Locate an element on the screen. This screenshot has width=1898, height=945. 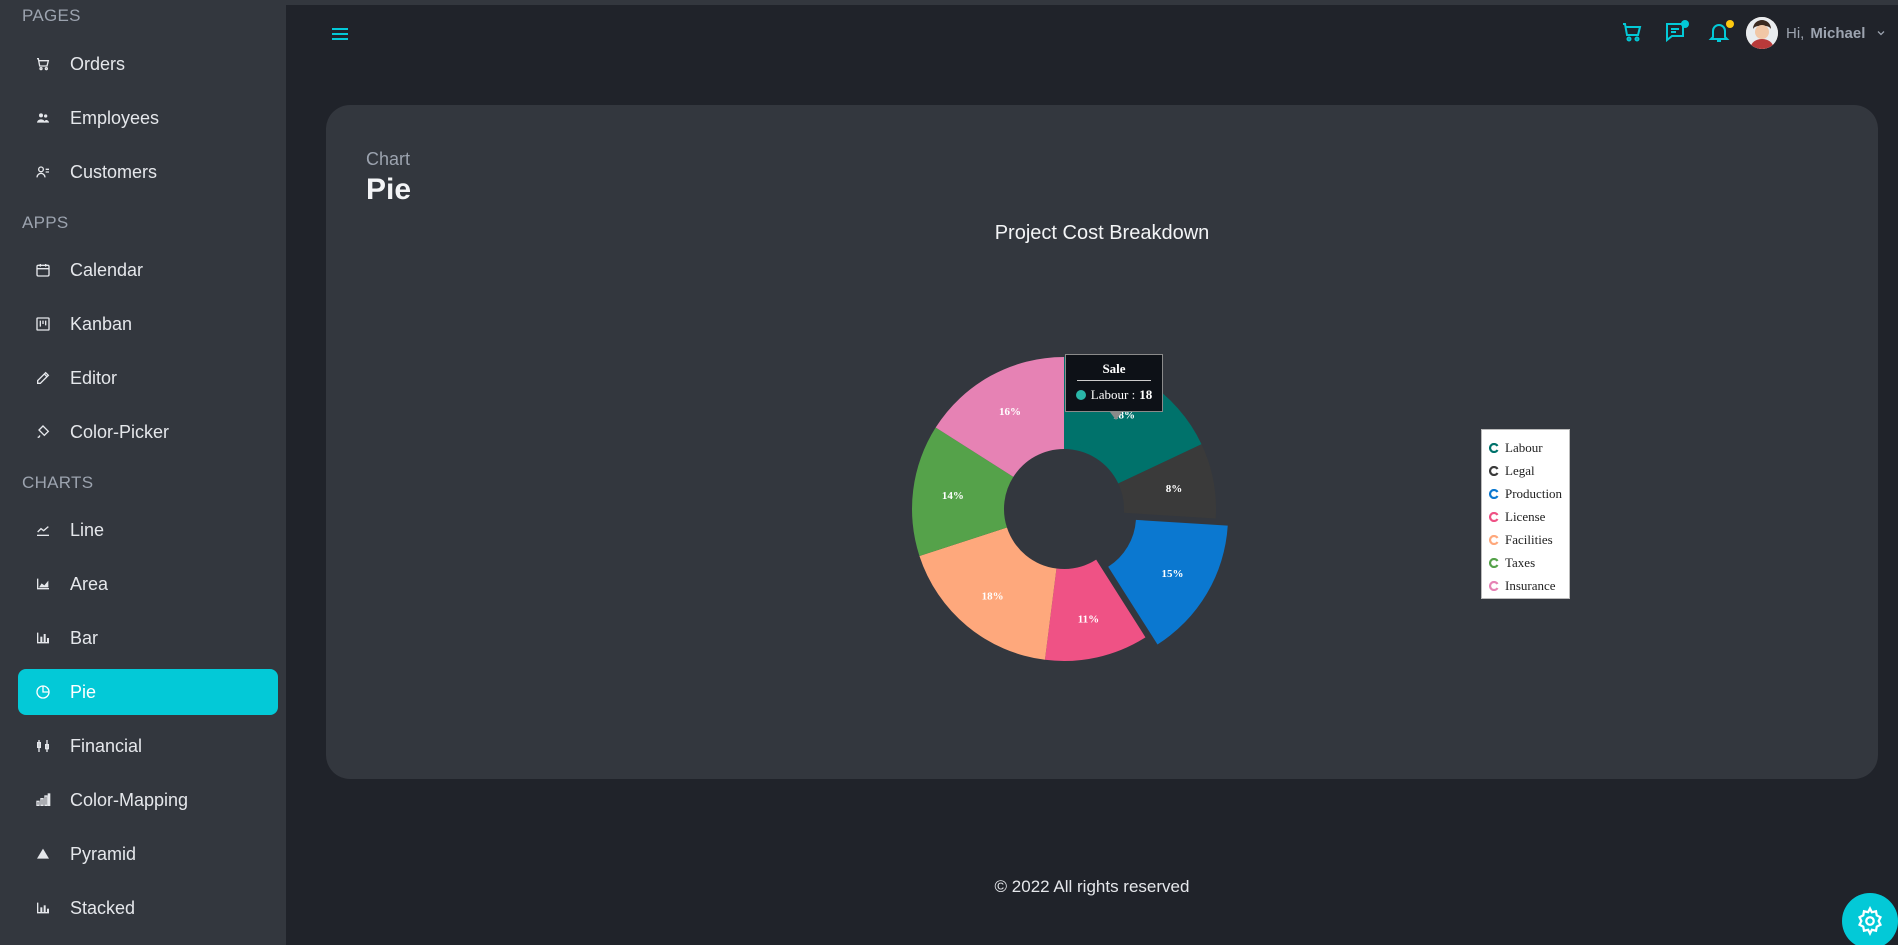
gear-icon is located at coordinates (1870, 921).